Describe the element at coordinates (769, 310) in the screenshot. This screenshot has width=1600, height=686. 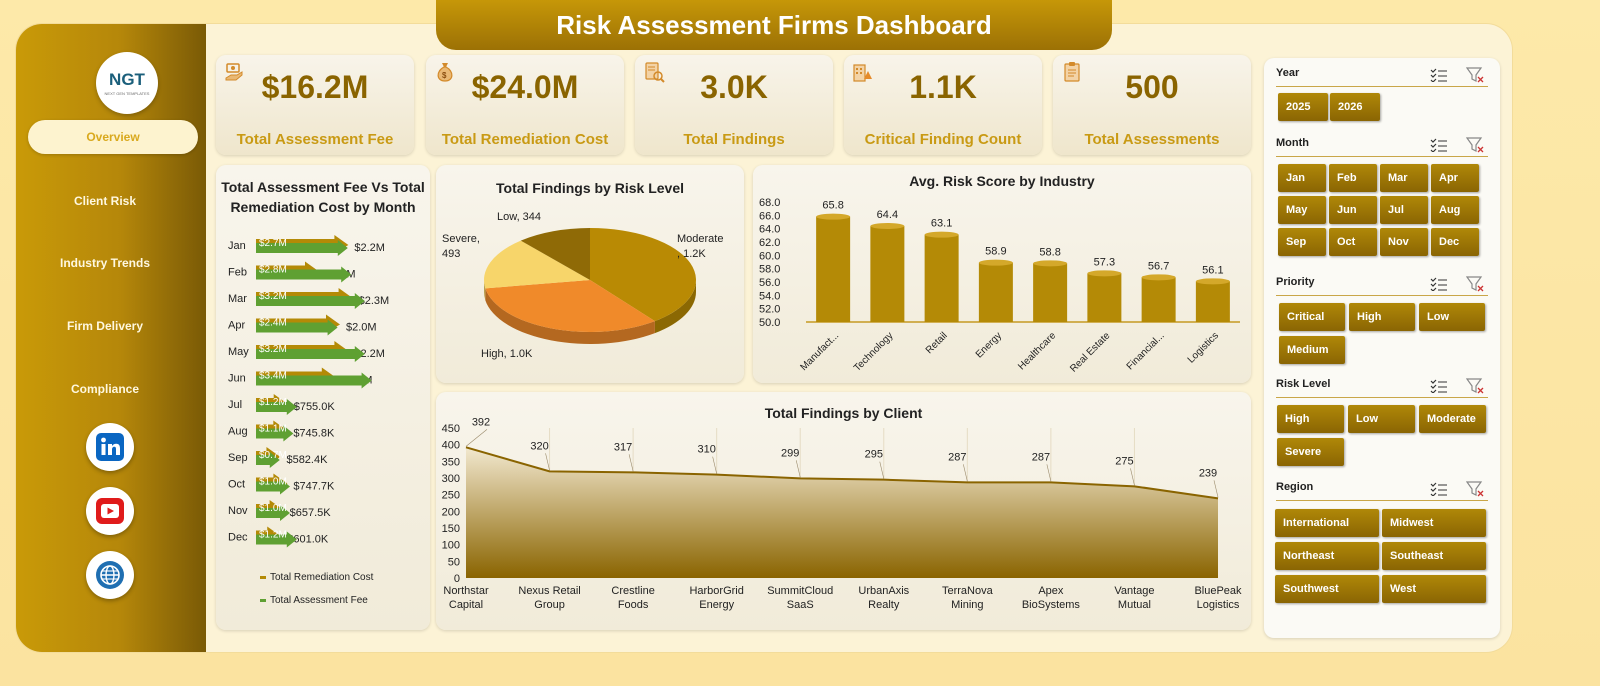
I see `y-tick-label: 52.0` at that location.